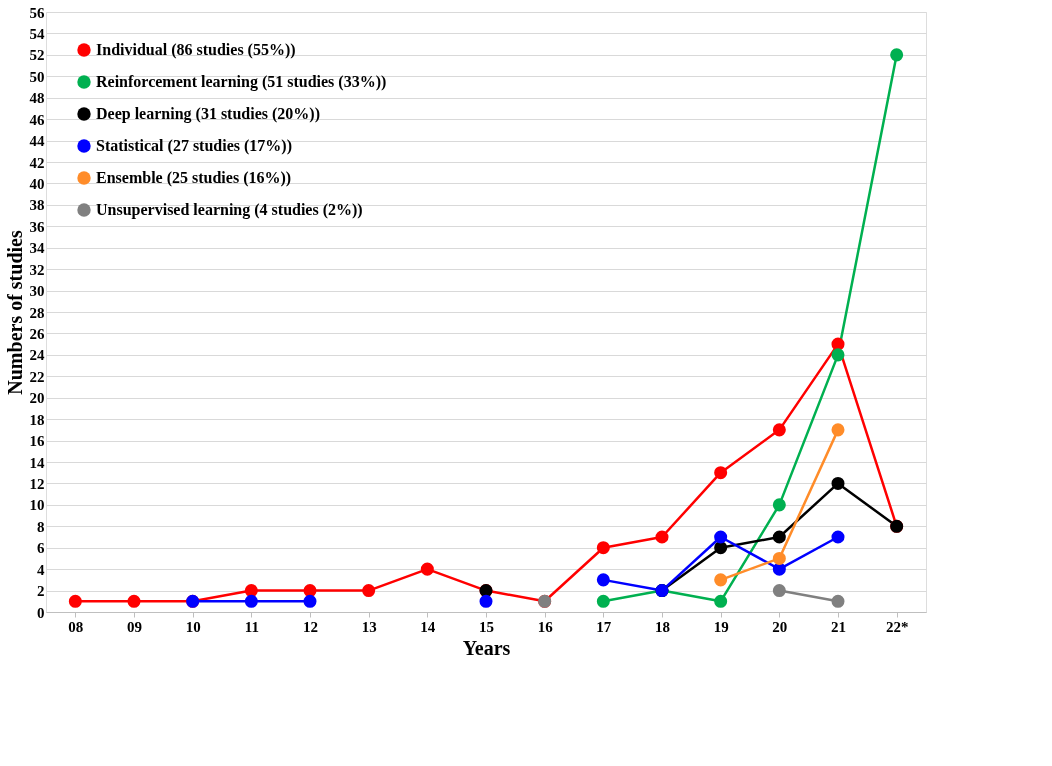 The height and width of the screenshot is (766, 1052). Describe the element at coordinates (37, 291) in the screenshot. I see `y-tick-label: 30` at that location.